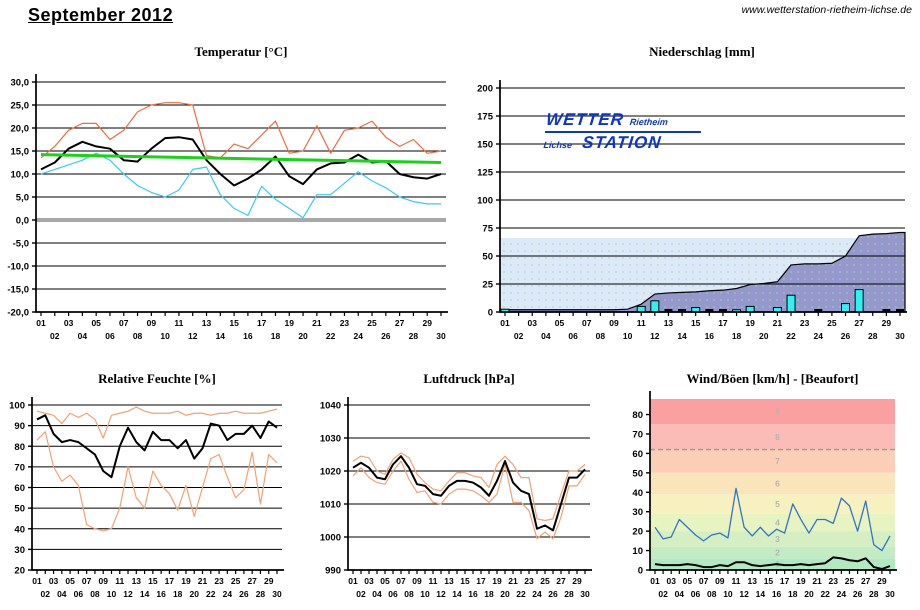  Describe the element at coordinates (485, 89) in the screenshot. I see `svg-text: 200` at that location.